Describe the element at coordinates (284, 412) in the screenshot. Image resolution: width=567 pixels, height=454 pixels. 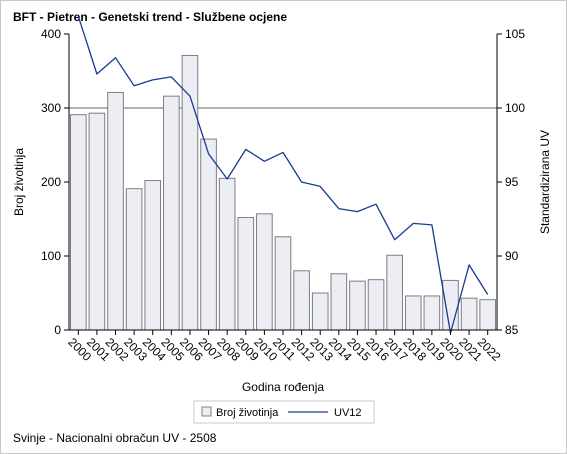
I see `legend-box` at that location.